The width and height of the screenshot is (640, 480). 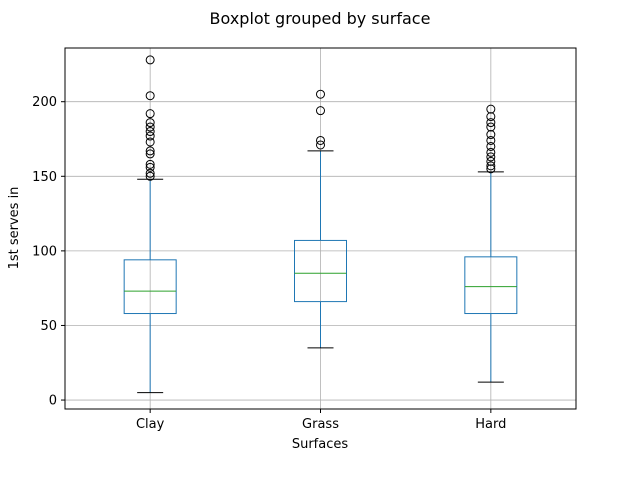 What do you see at coordinates (48, 326) in the screenshot?
I see `y-tick-label: 50` at bounding box center [48, 326].